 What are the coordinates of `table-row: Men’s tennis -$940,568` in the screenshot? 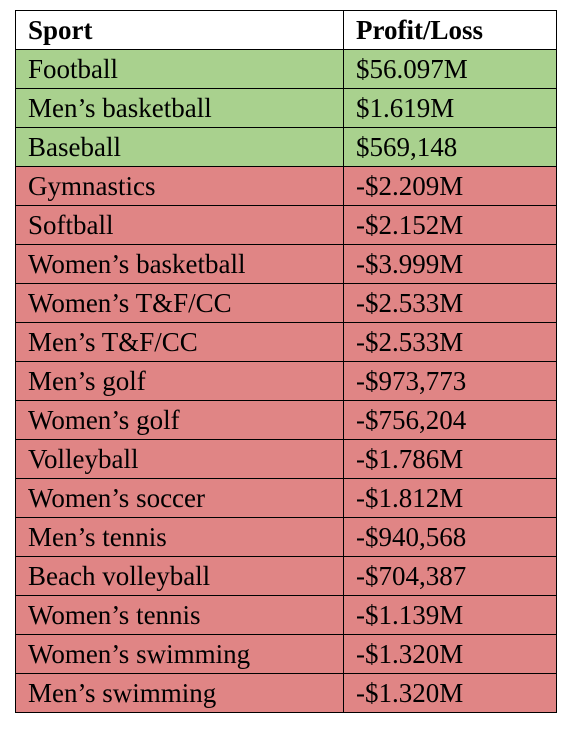 It's located at (286, 537).